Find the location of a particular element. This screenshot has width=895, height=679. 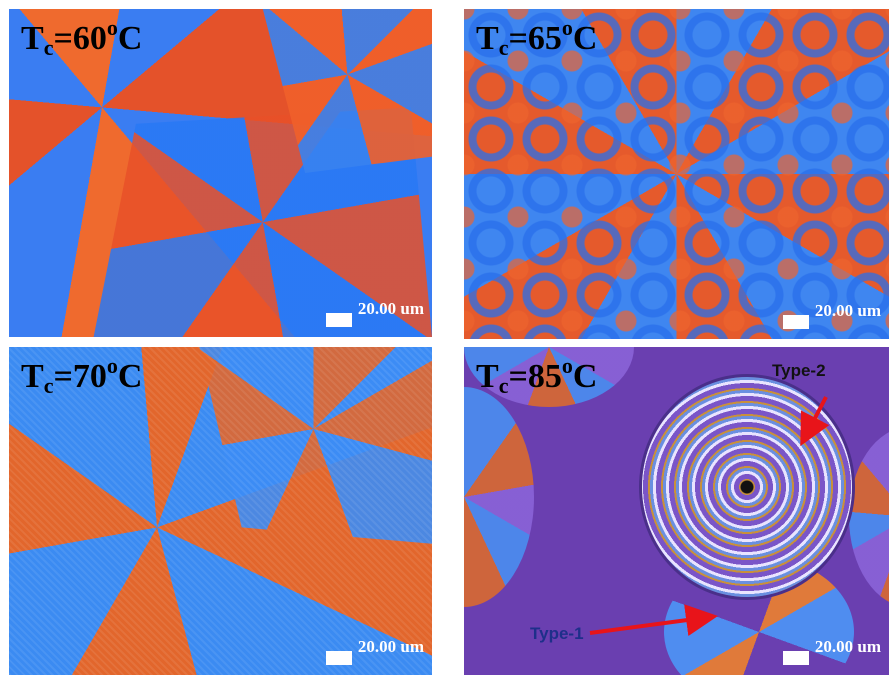

annotation-arrows is located at coordinates (709, 516).